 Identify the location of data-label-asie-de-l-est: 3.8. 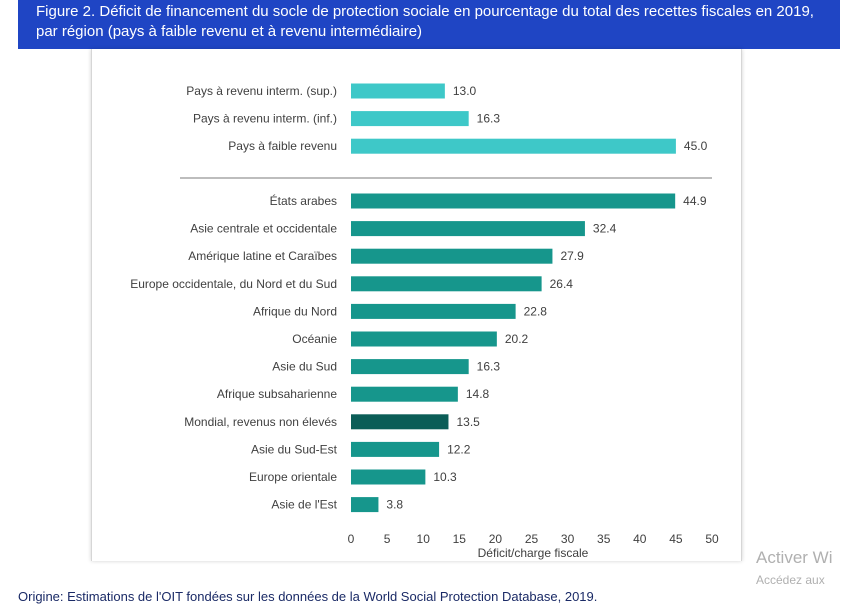
(394, 505).